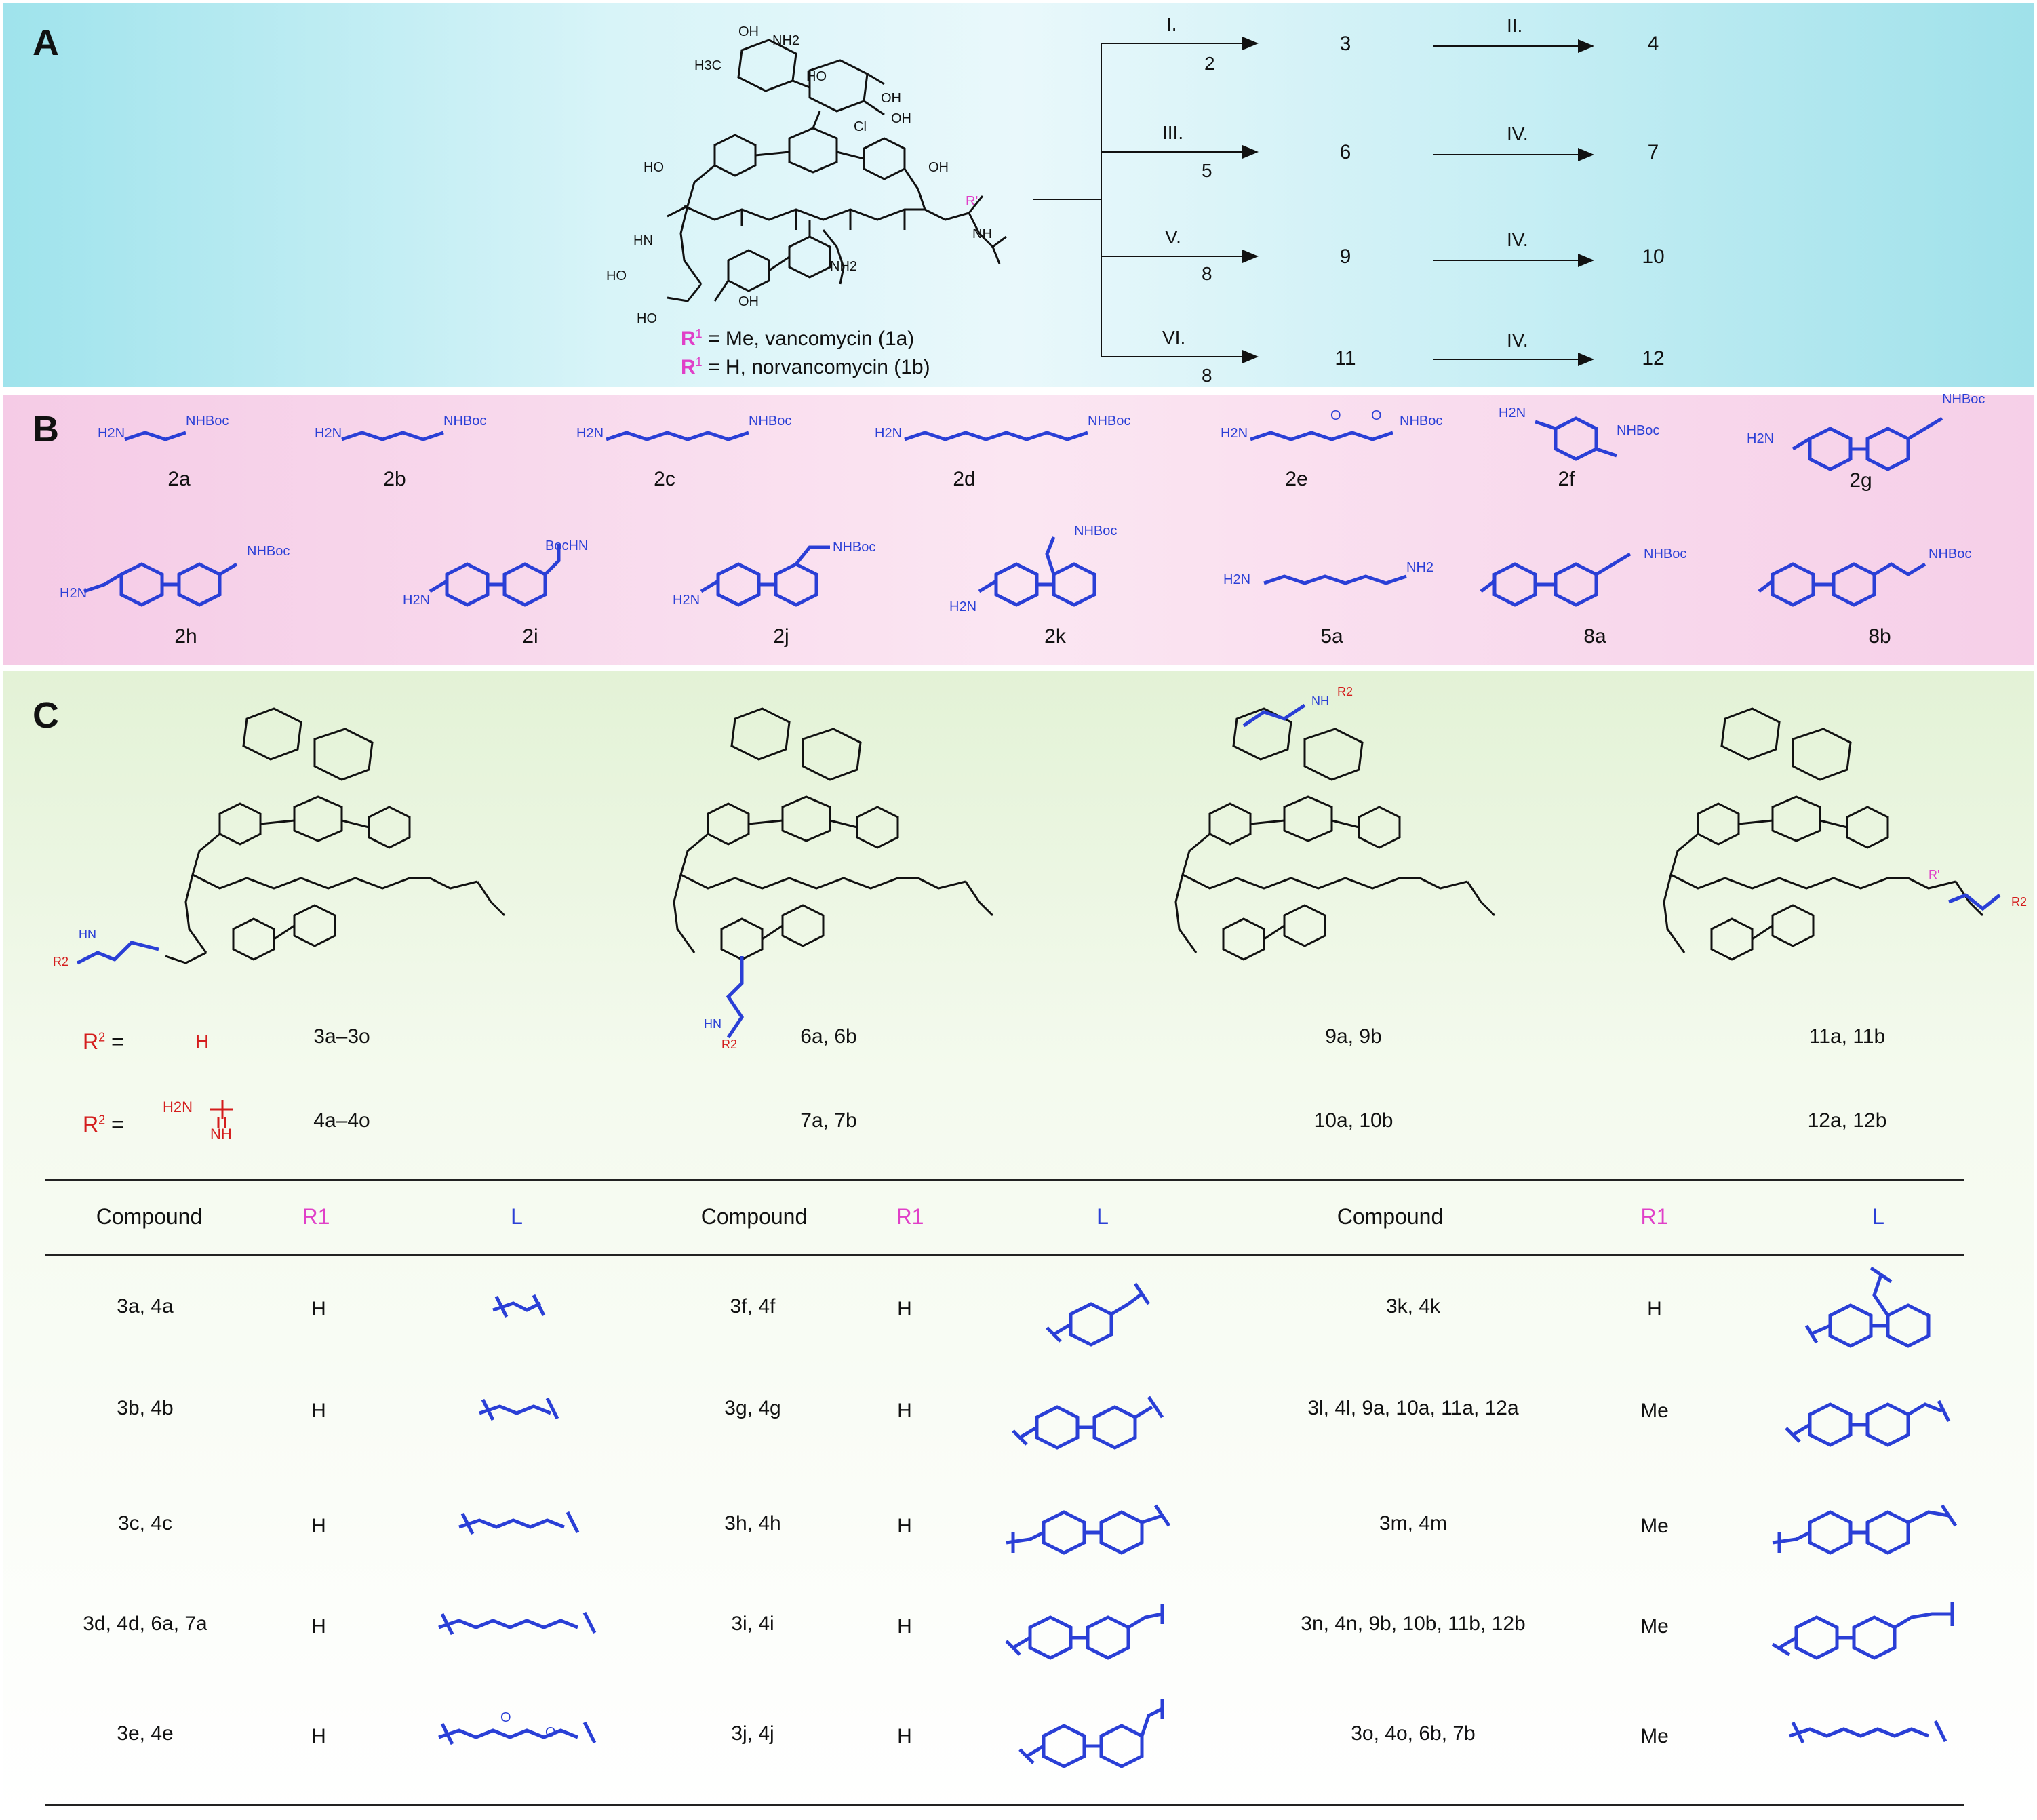 This screenshot has width=2037, height=1820. Describe the element at coordinates (91, 1041) in the screenshot. I see `r2-letter: R` at that location.